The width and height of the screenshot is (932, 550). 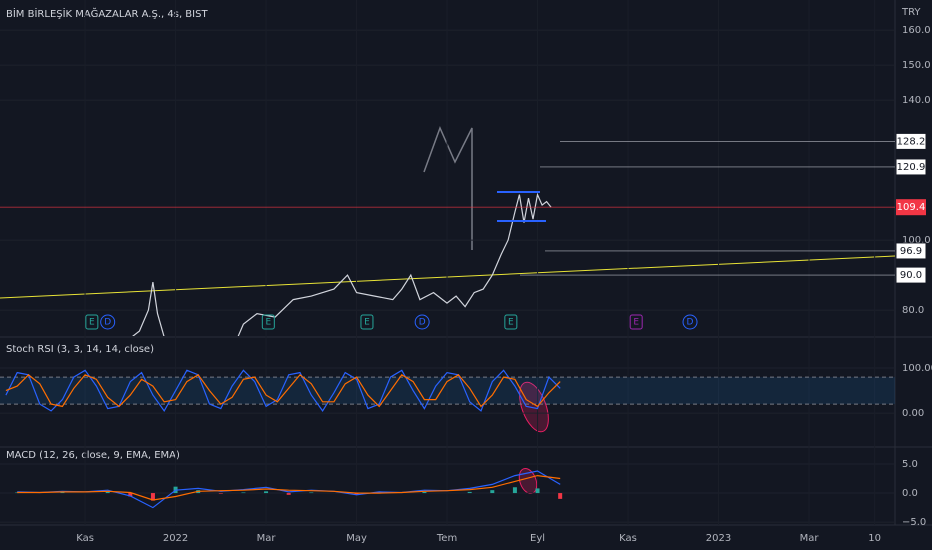 I want to click on x-tick-label: 2022, so click(x=175, y=538).